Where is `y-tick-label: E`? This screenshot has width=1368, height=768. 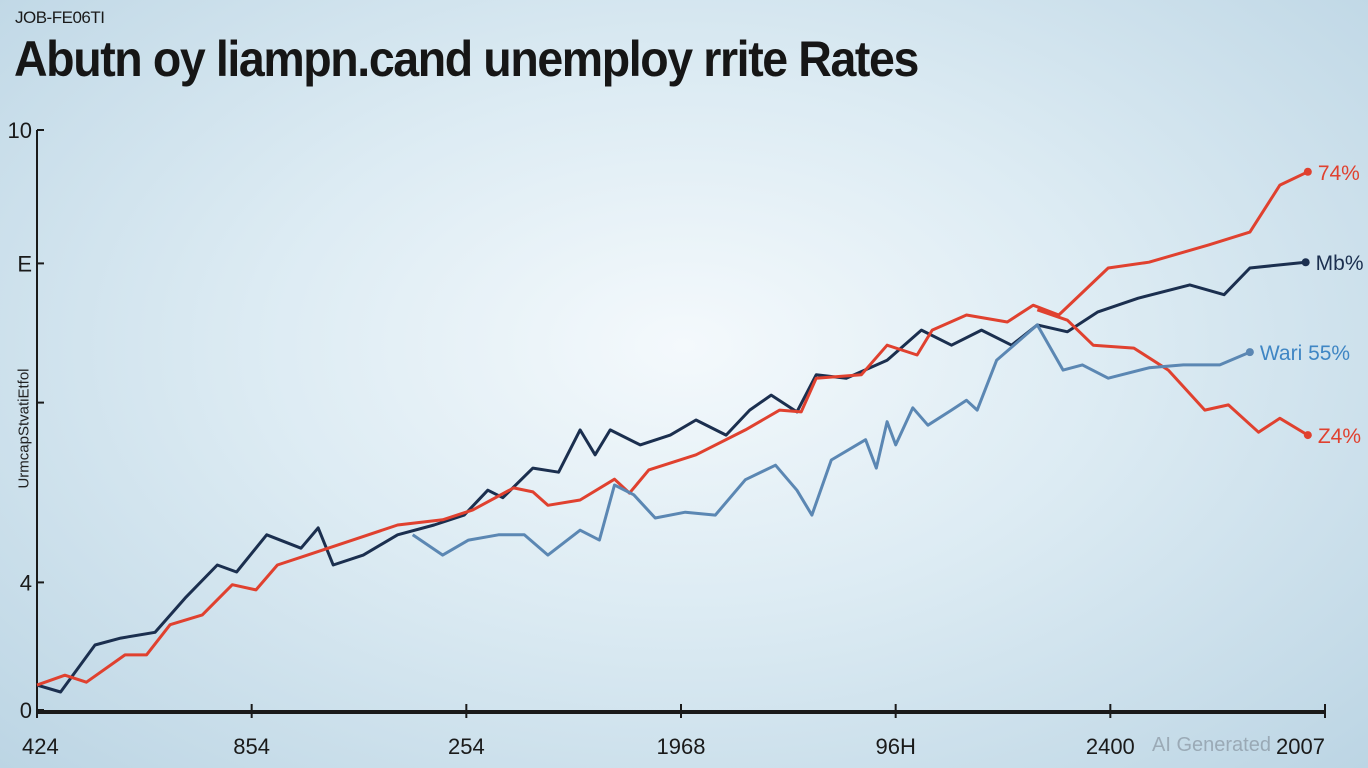
y-tick-label: E is located at coordinates (24, 263).